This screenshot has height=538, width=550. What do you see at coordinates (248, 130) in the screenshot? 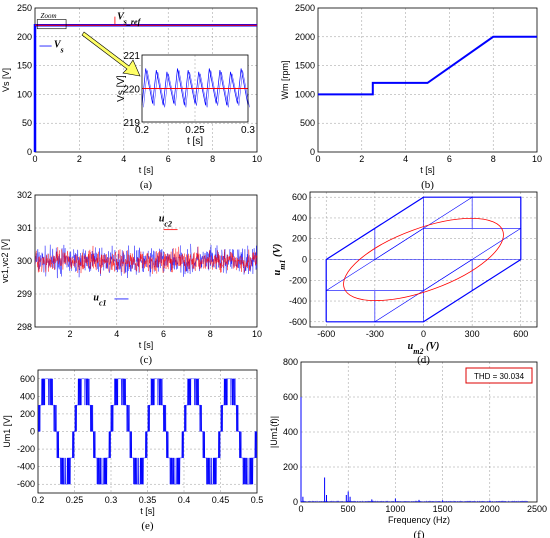
I see `inset-x-tick-label: 0.3` at bounding box center [248, 130].